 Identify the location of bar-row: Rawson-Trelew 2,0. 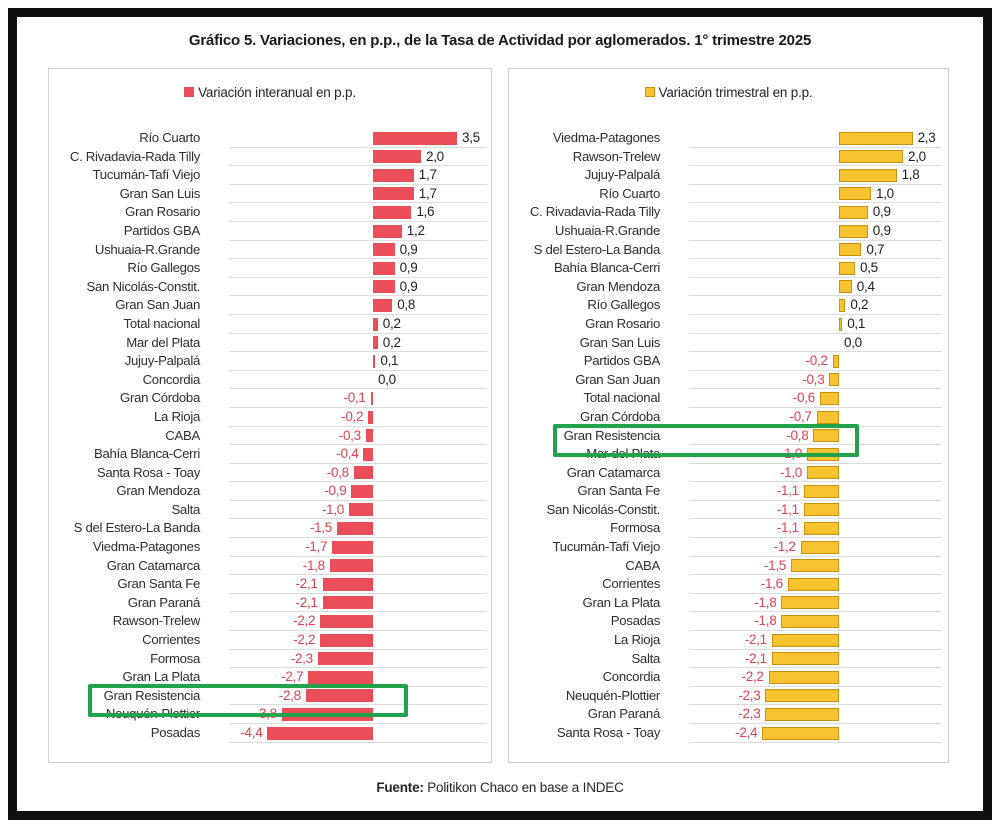
(725, 157).